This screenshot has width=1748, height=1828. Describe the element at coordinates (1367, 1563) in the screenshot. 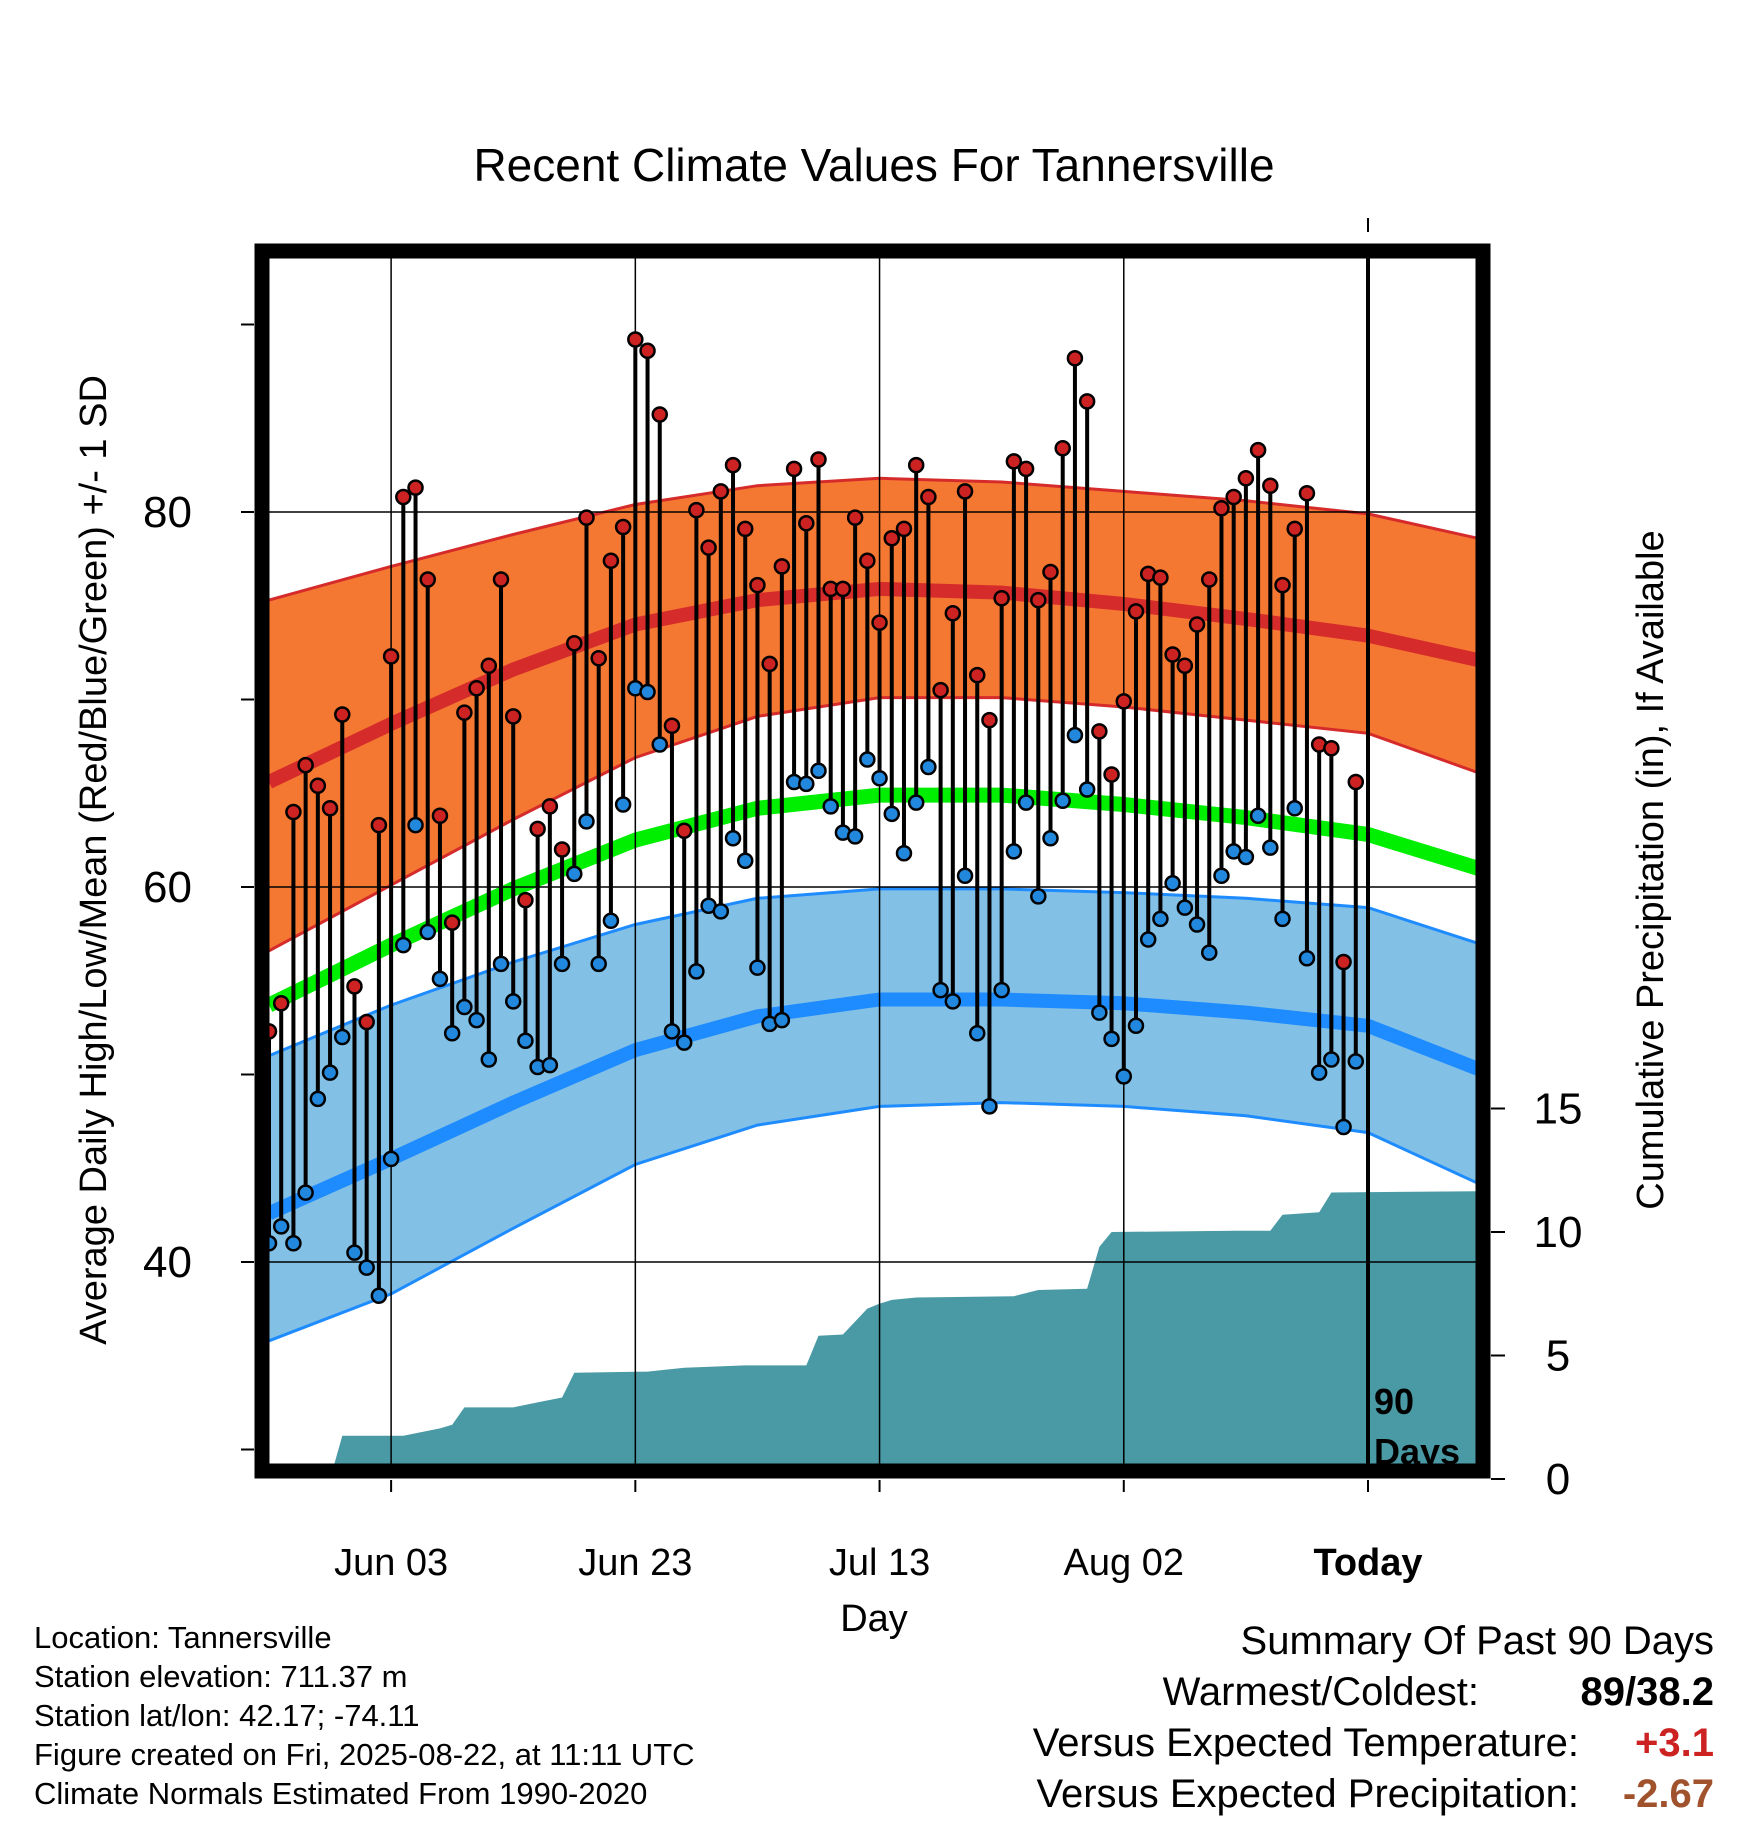

I see `x-tick-label: Today` at that location.